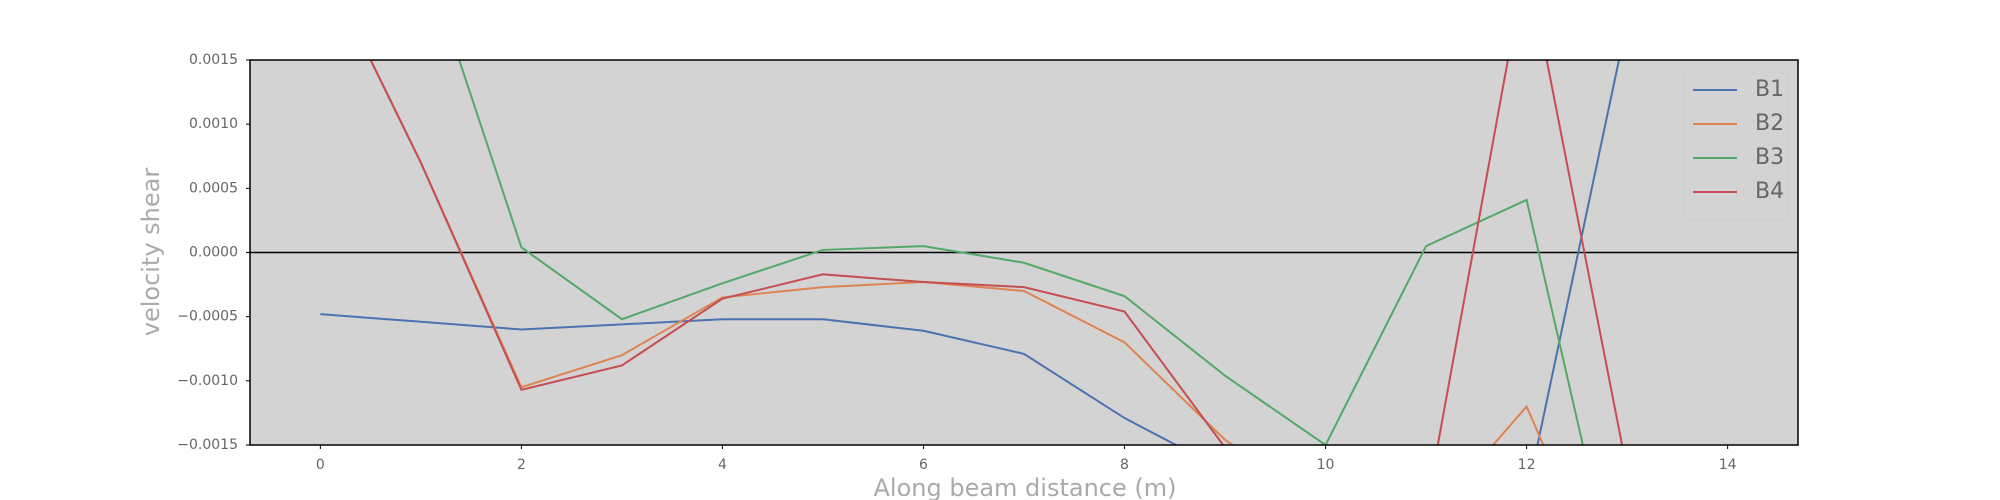 Image resolution: width=2000 pixels, height=500 pixels. What do you see at coordinates (1728, 465) in the screenshot?
I see `x-tick-label: 14` at bounding box center [1728, 465].